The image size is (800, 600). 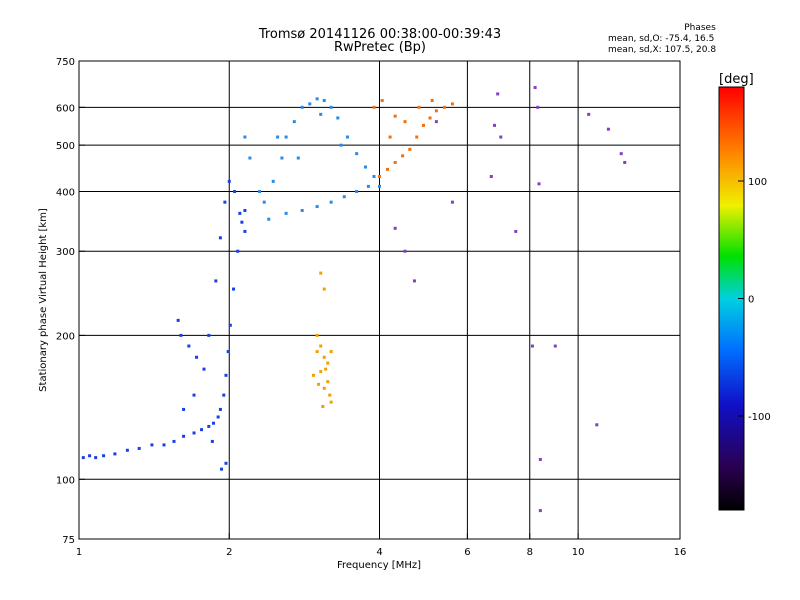 What do you see at coordinates (65, 108) in the screenshot?
I see `y-tick-label: 600` at bounding box center [65, 108].